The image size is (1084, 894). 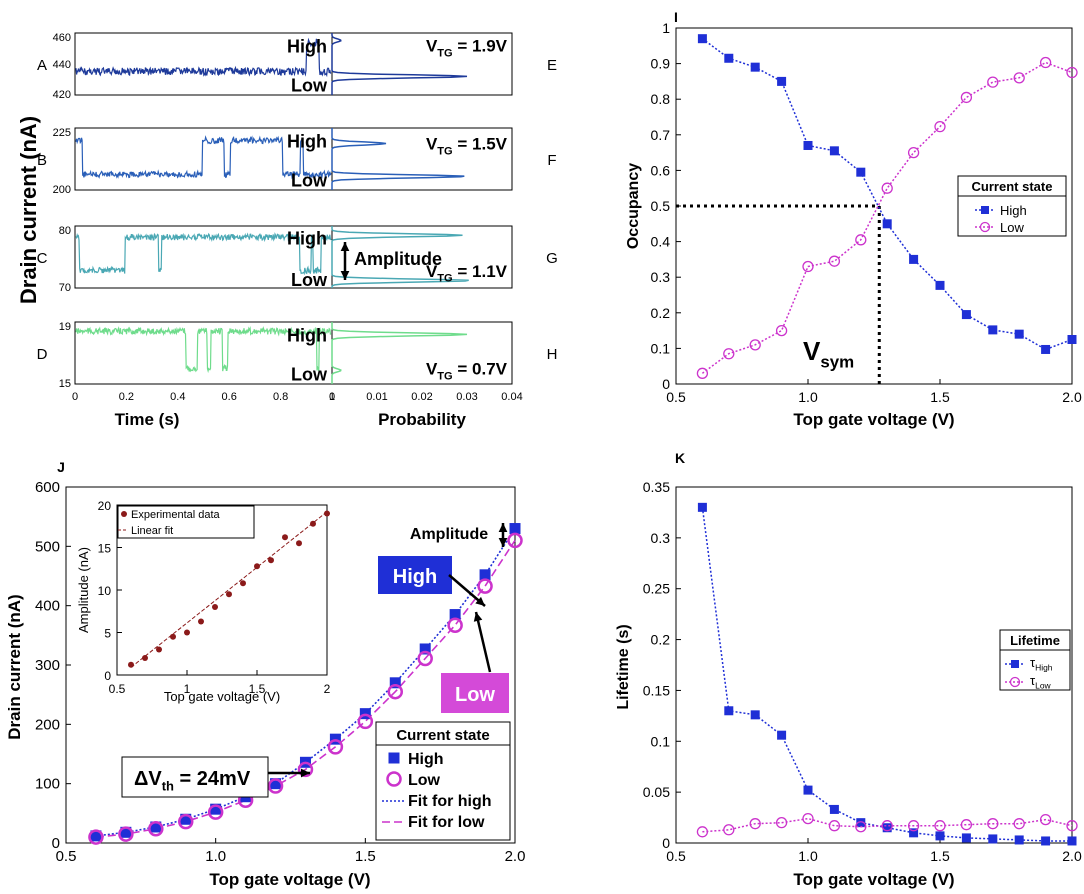 What do you see at coordinates (661, 741) in the screenshot?
I see `lifetime-ytick-2: 0.1` at bounding box center [661, 741].